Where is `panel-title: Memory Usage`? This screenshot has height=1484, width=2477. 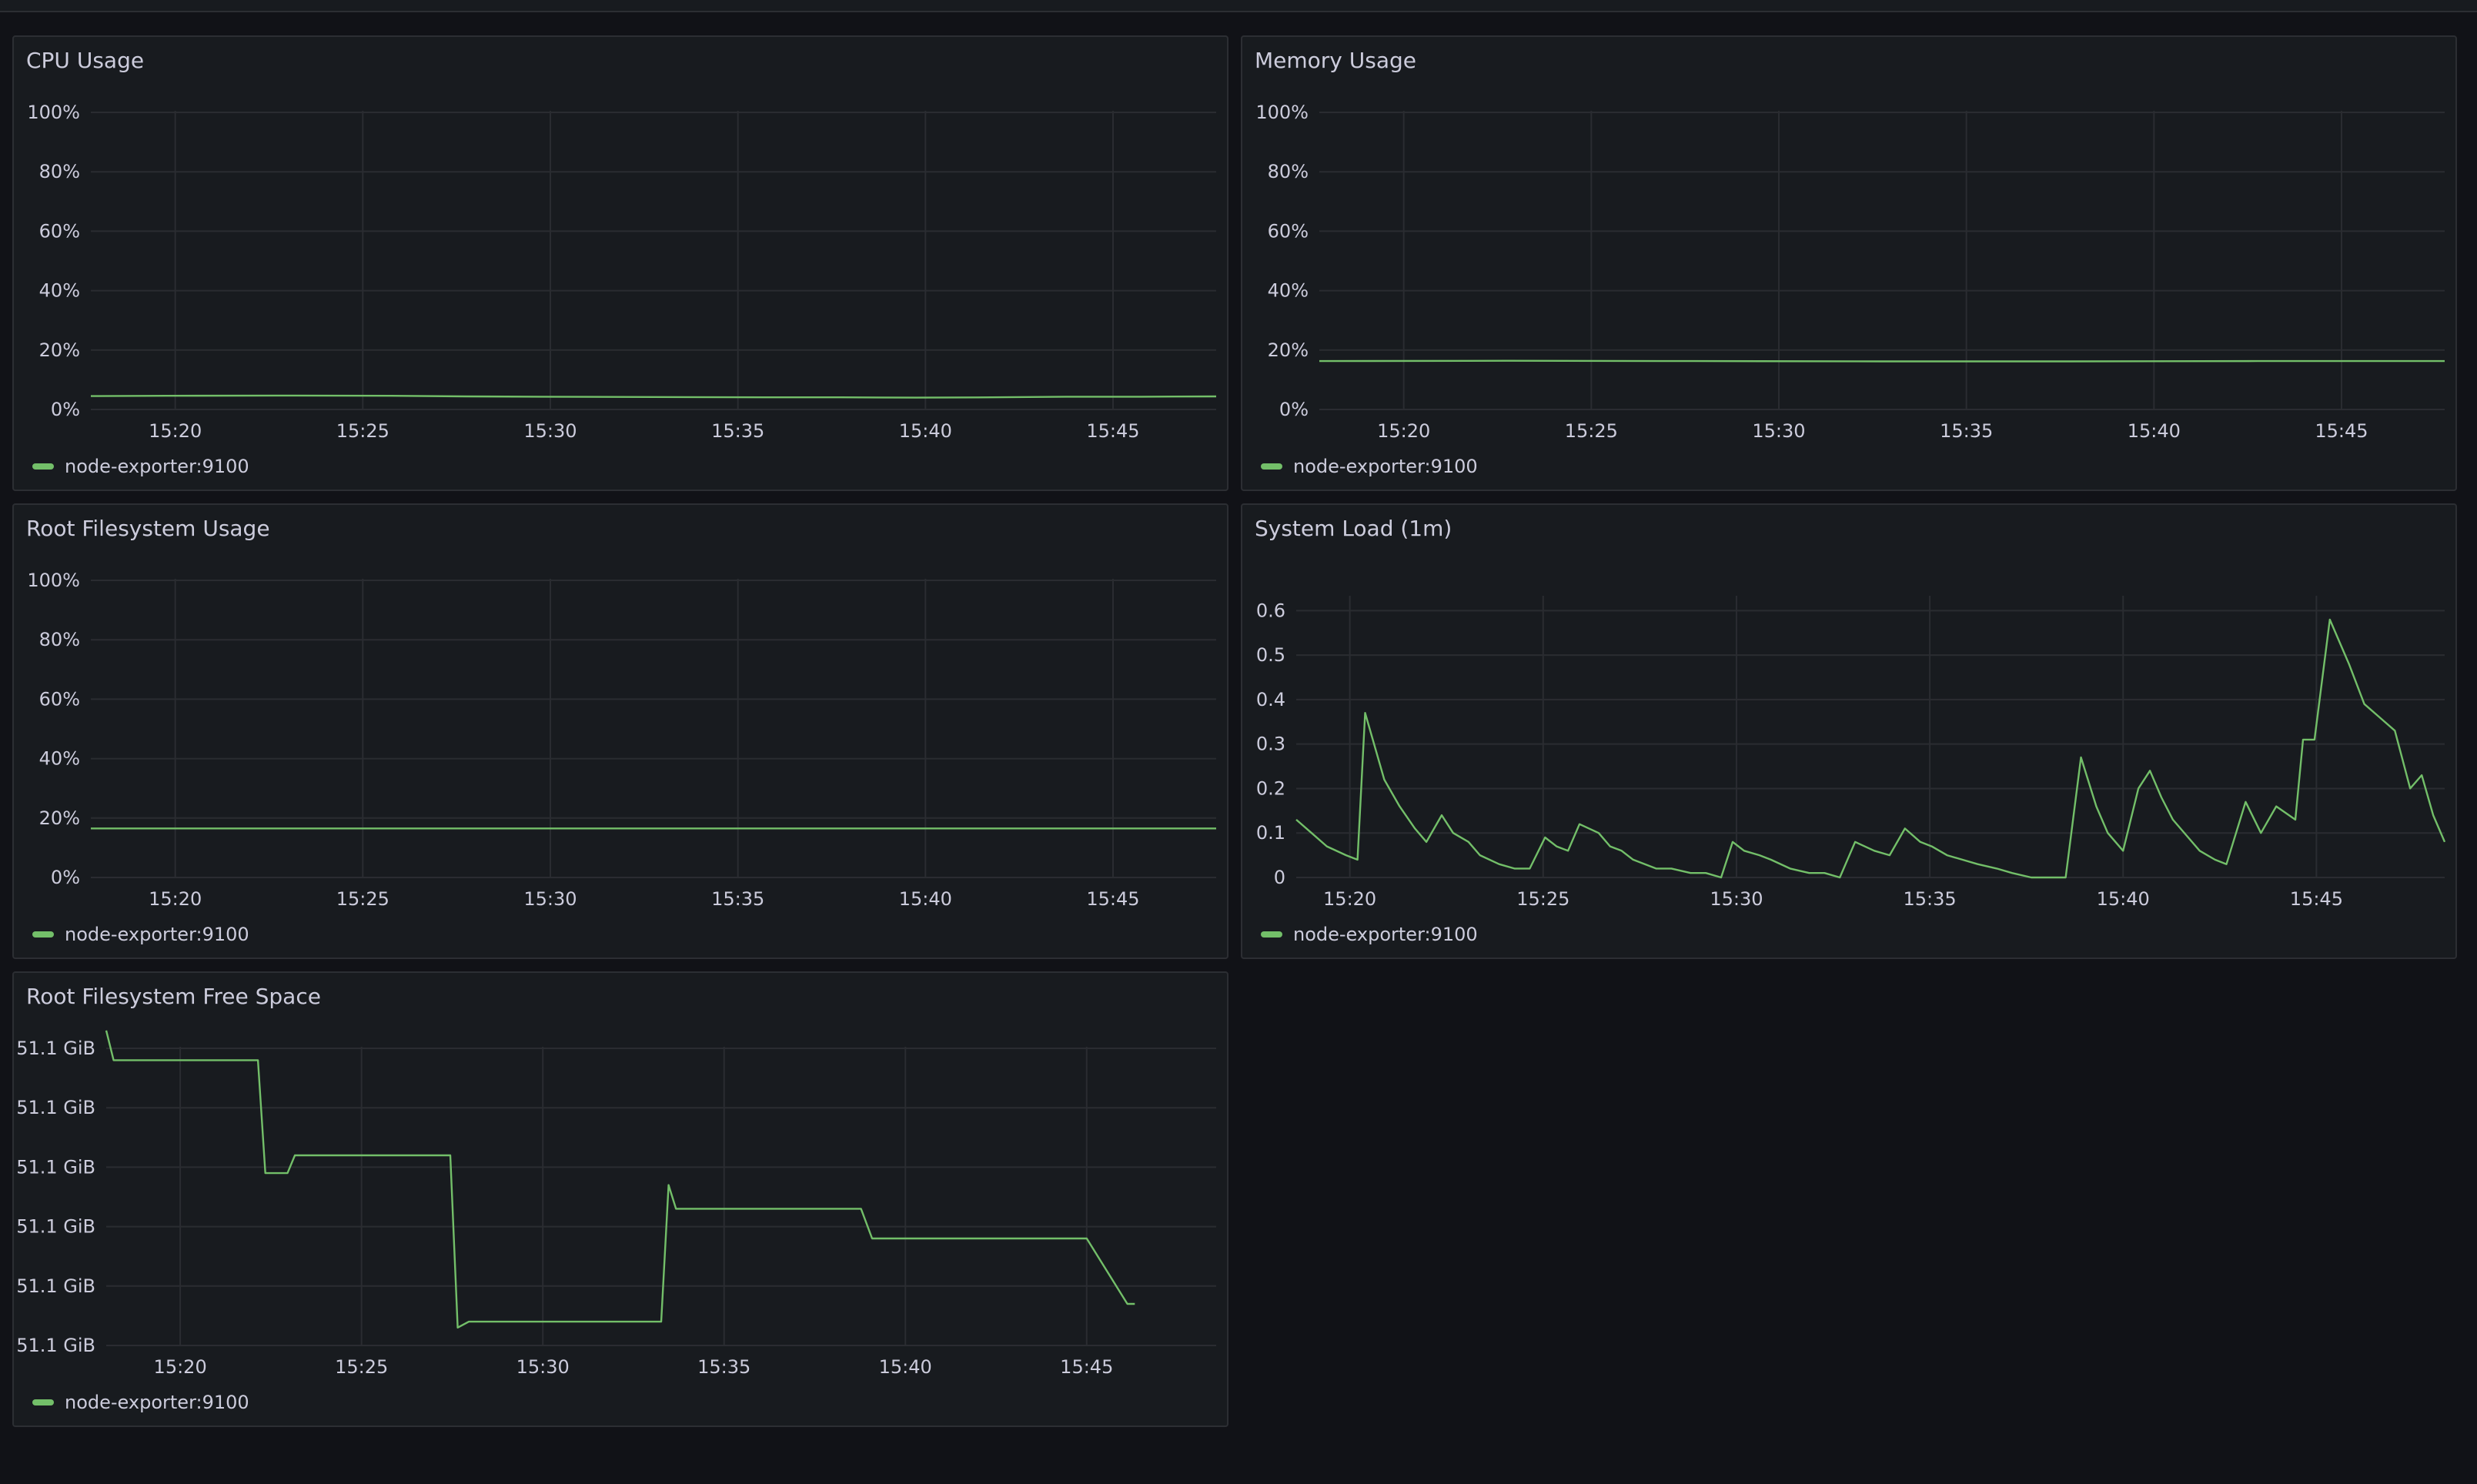
panel-title: Memory Usage is located at coordinates (1336, 60).